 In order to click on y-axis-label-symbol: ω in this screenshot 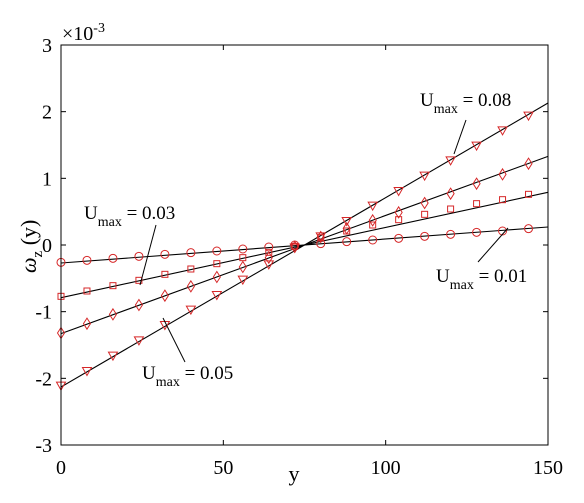, I will do `click(28, 265)`.